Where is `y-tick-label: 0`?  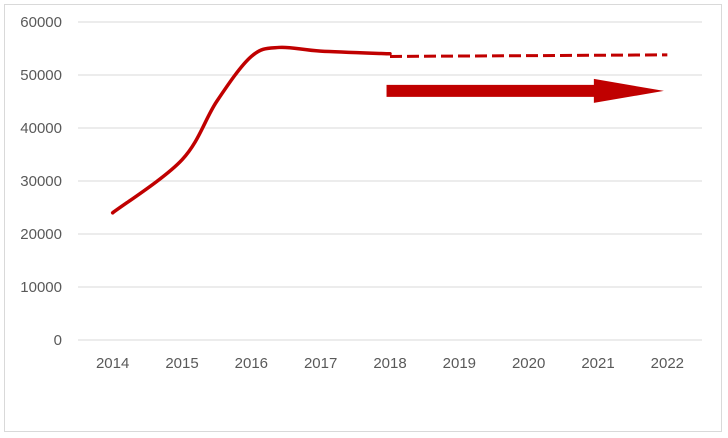
y-tick-label: 0 is located at coordinates (58, 340).